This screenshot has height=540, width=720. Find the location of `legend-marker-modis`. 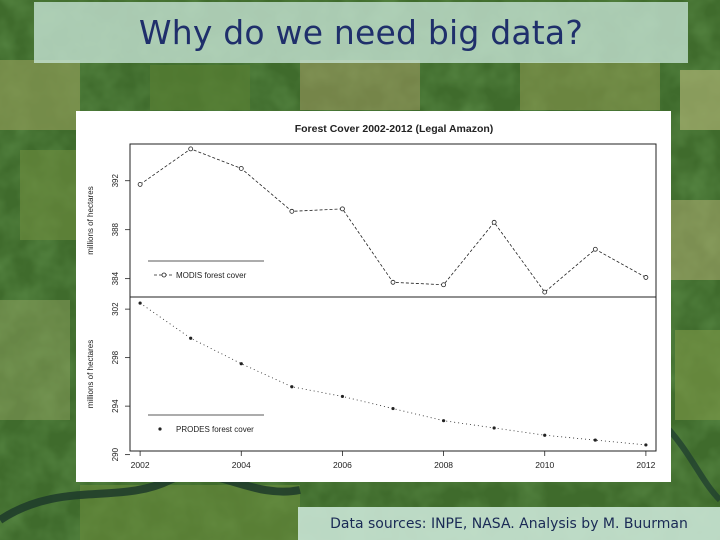

legend-marker-modis is located at coordinates (164, 275).